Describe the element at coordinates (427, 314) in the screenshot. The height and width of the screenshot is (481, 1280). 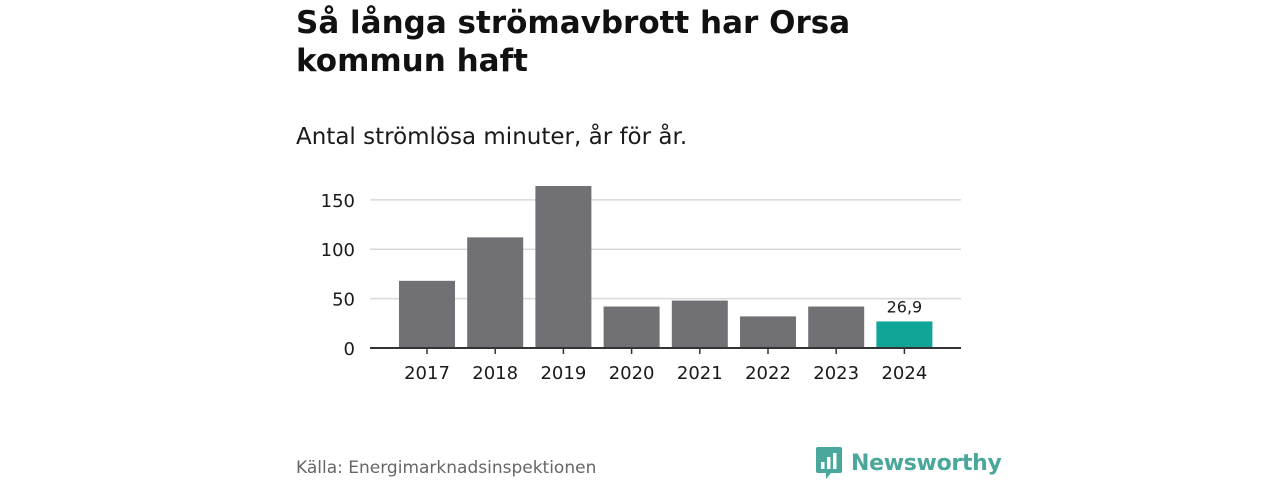
I see `bar-2017` at that location.